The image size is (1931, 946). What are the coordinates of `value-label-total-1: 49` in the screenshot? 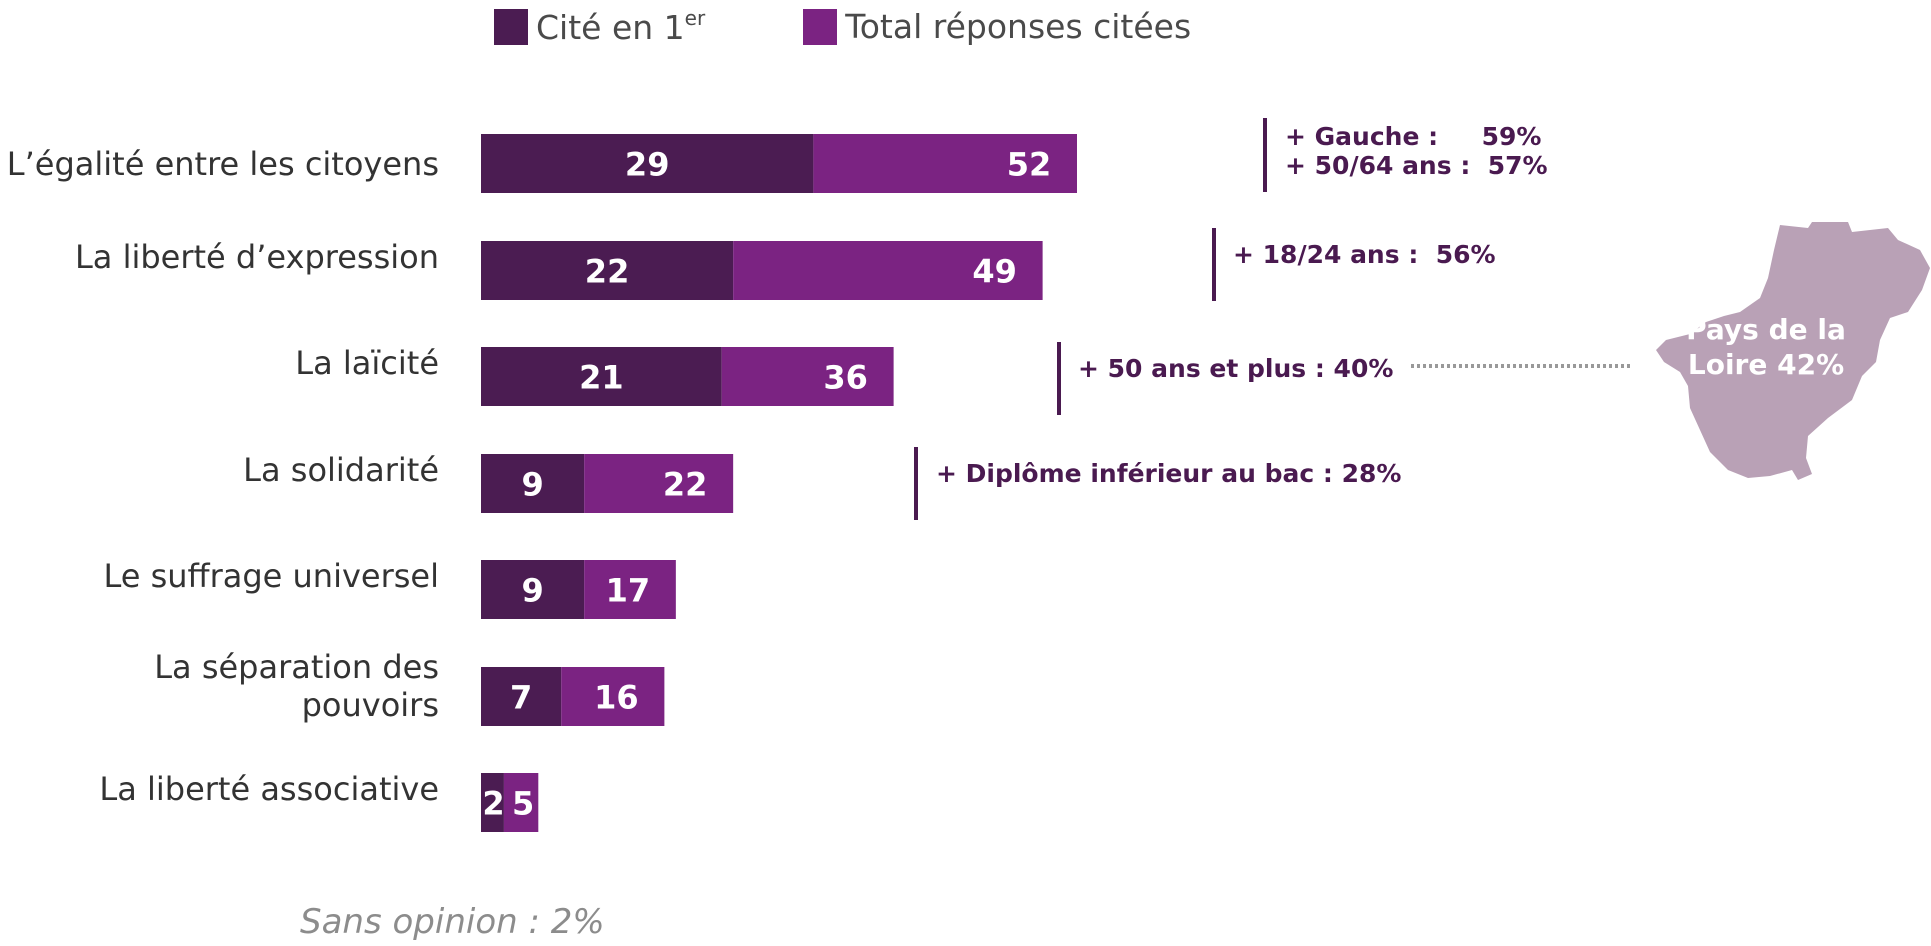 It's located at (994, 272).